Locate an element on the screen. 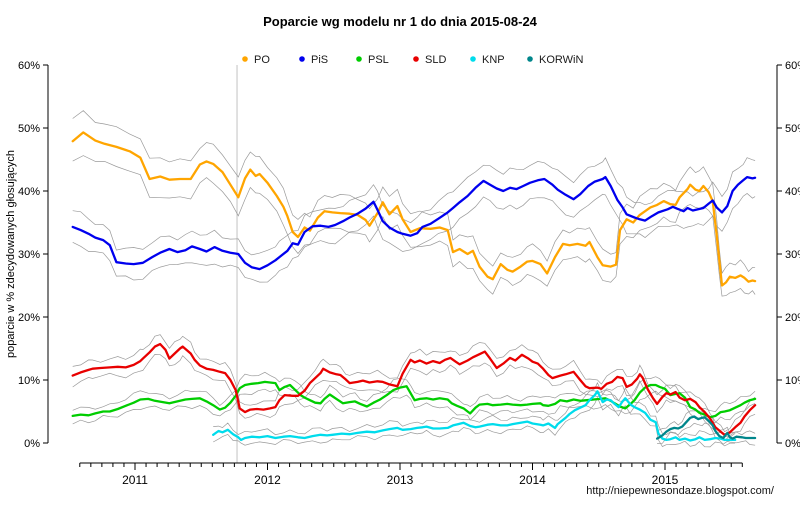  y-tick-label-left: 40% is located at coordinates (29, 192).